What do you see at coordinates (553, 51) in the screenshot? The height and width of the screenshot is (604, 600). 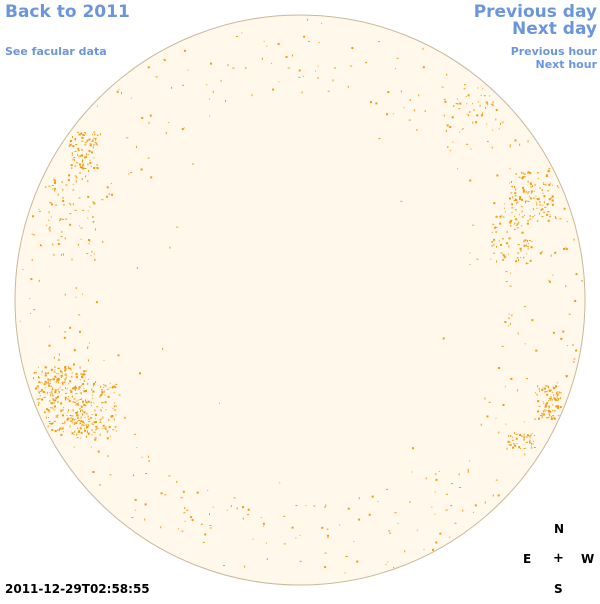 I see `previous-hour-link: Previous hour` at bounding box center [553, 51].